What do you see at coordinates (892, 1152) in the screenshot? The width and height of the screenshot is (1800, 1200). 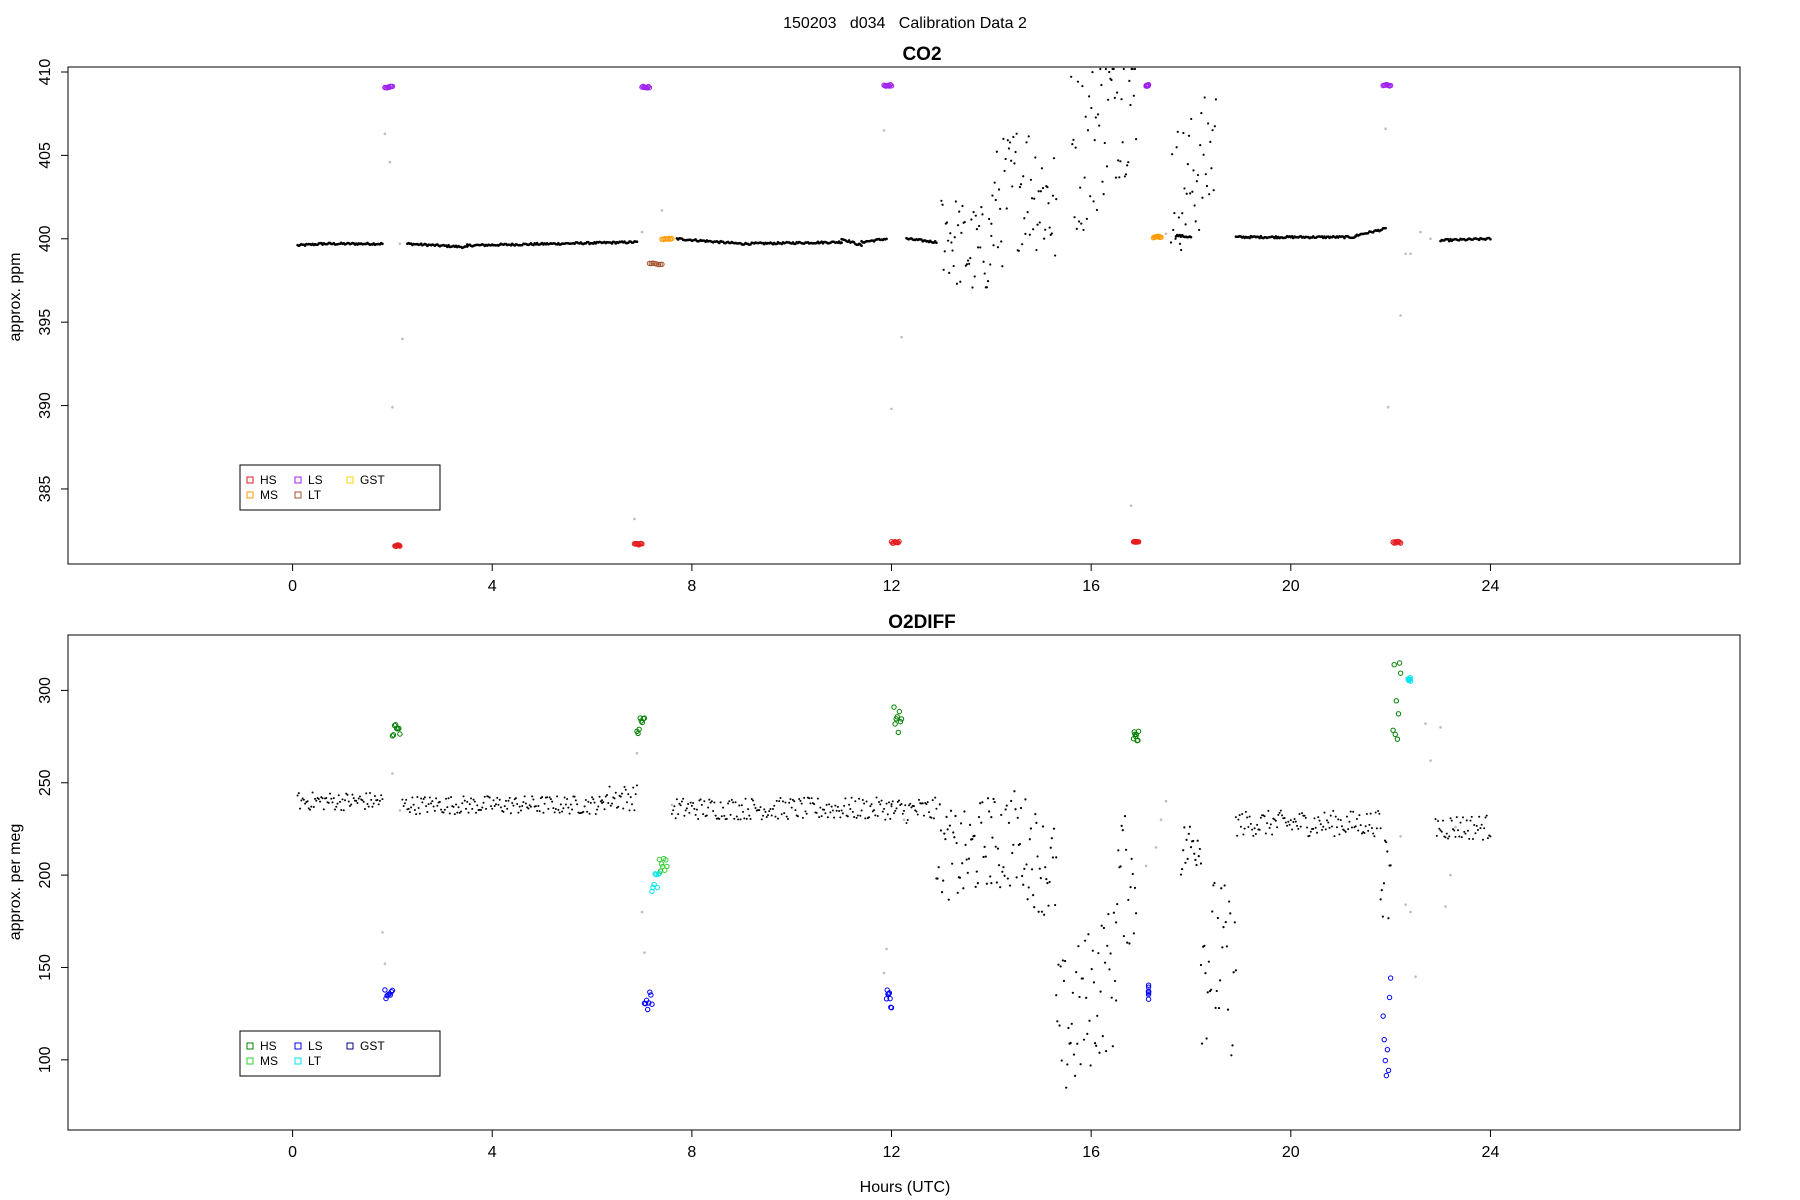 I see `x-tick-label: 12` at bounding box center [892, 1152].